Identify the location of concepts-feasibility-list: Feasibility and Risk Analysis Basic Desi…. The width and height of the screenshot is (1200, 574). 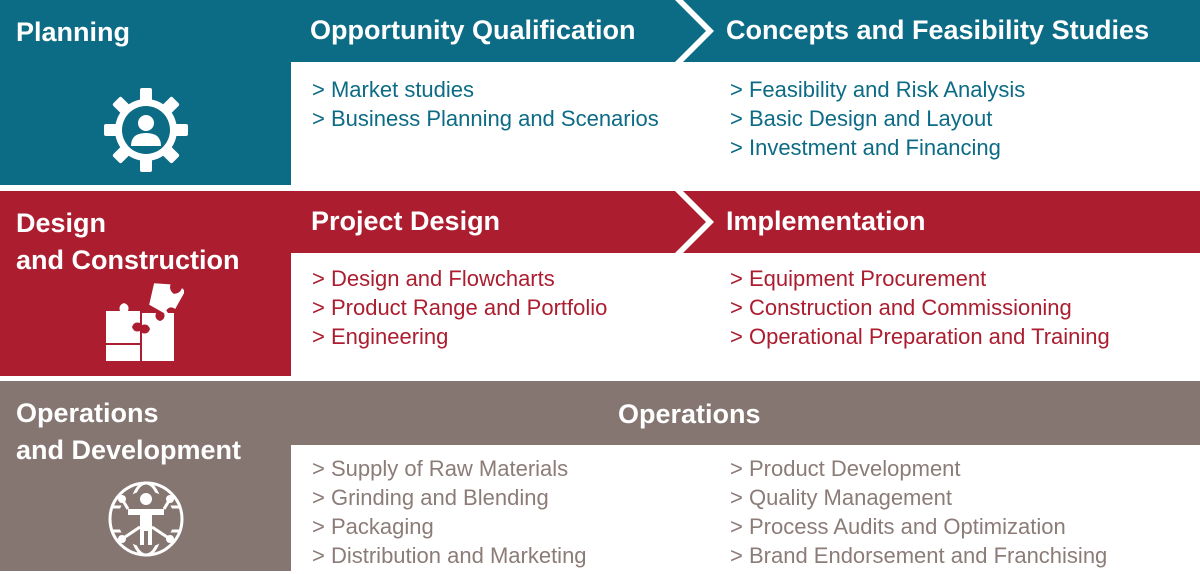
(877, 118).